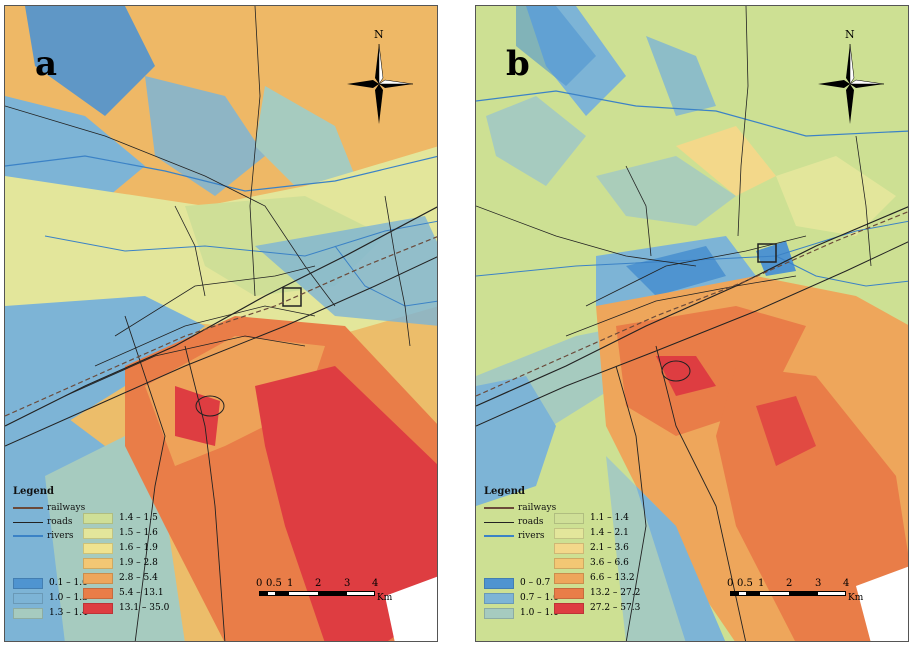 Image resolution: width=913 pixels, height=647 pixels. I want to click on legend-class-item: 2.1 – 3.6, so click(591, 548).